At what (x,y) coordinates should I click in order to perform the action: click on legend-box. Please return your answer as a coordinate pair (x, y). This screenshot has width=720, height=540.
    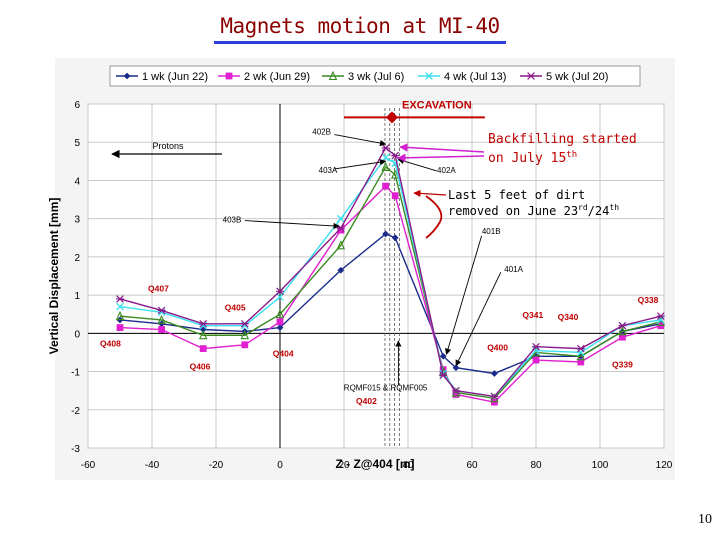
    Looking at the image, I should click on (375, 76).